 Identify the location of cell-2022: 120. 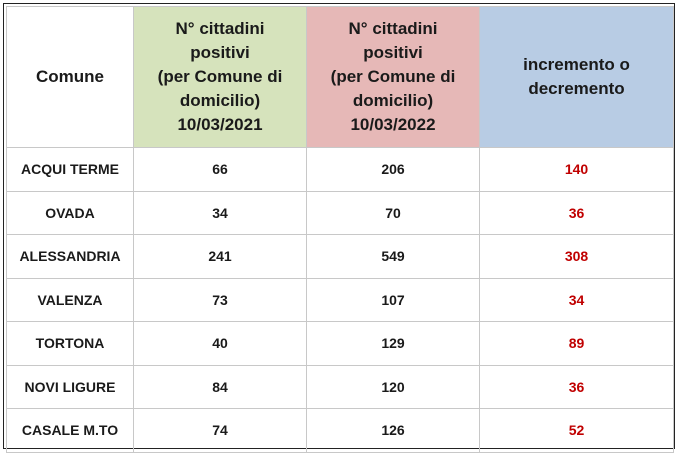
(393, 386).